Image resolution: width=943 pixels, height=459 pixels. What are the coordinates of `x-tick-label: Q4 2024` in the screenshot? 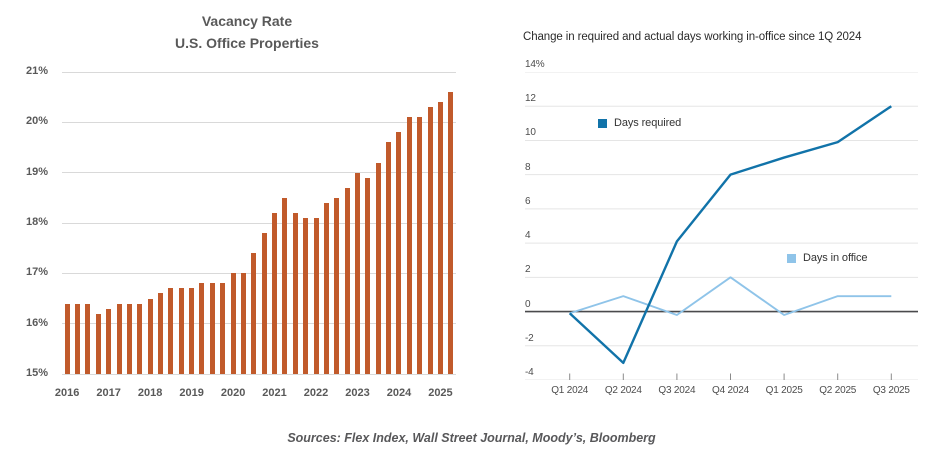 It's located at (730, 390).